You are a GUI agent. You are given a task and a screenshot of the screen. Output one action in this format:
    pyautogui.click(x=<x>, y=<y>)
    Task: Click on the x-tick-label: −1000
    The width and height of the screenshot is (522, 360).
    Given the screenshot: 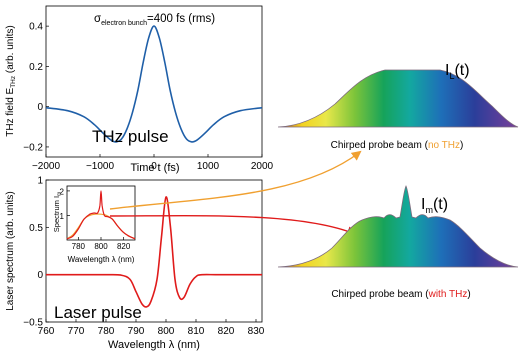 What is the action you would take?
    pyautogui.click(x=100, y=166)
    